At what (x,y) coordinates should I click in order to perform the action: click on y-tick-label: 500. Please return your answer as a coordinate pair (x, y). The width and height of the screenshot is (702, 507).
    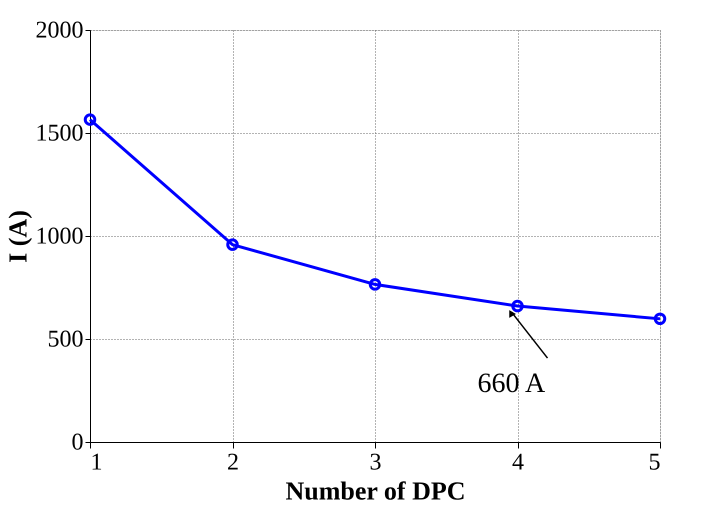
    Looking at the image, I should click on (66, 339).